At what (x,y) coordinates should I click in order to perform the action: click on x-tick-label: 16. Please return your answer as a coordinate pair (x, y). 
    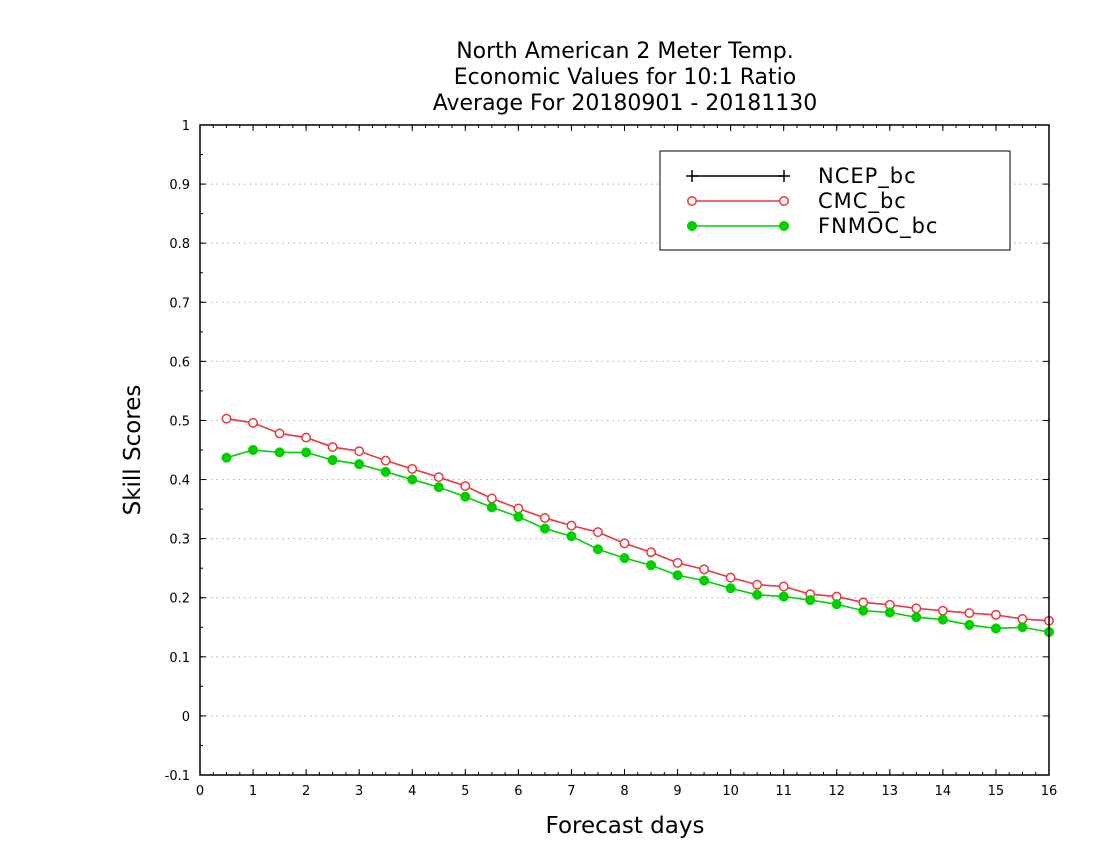
    Looking at the image, I should click on (1049, 791).